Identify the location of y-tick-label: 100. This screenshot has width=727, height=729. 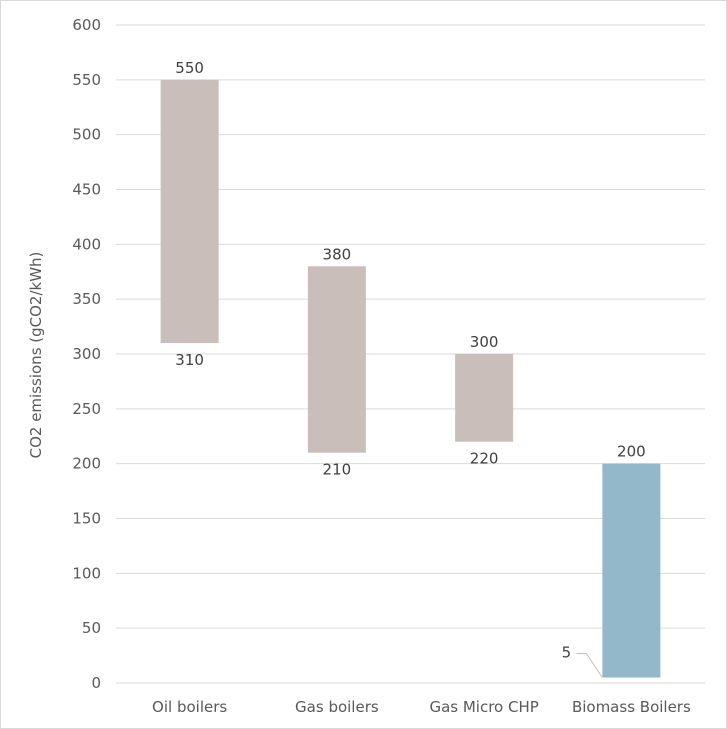
(86, 573).